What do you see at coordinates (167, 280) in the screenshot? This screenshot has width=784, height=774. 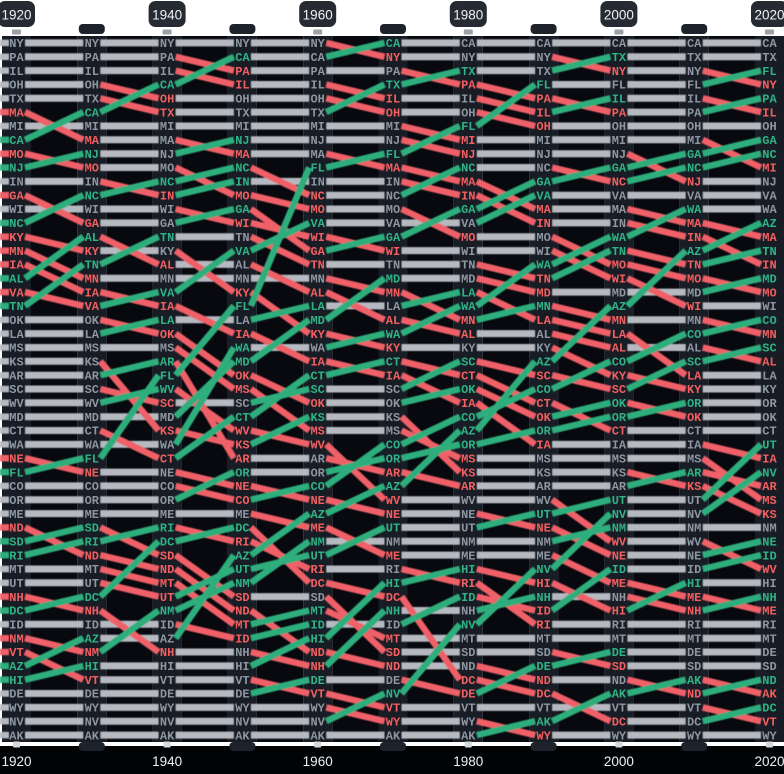 I see `state-label-1940-MN: MN` at bounding box center [167, 280].